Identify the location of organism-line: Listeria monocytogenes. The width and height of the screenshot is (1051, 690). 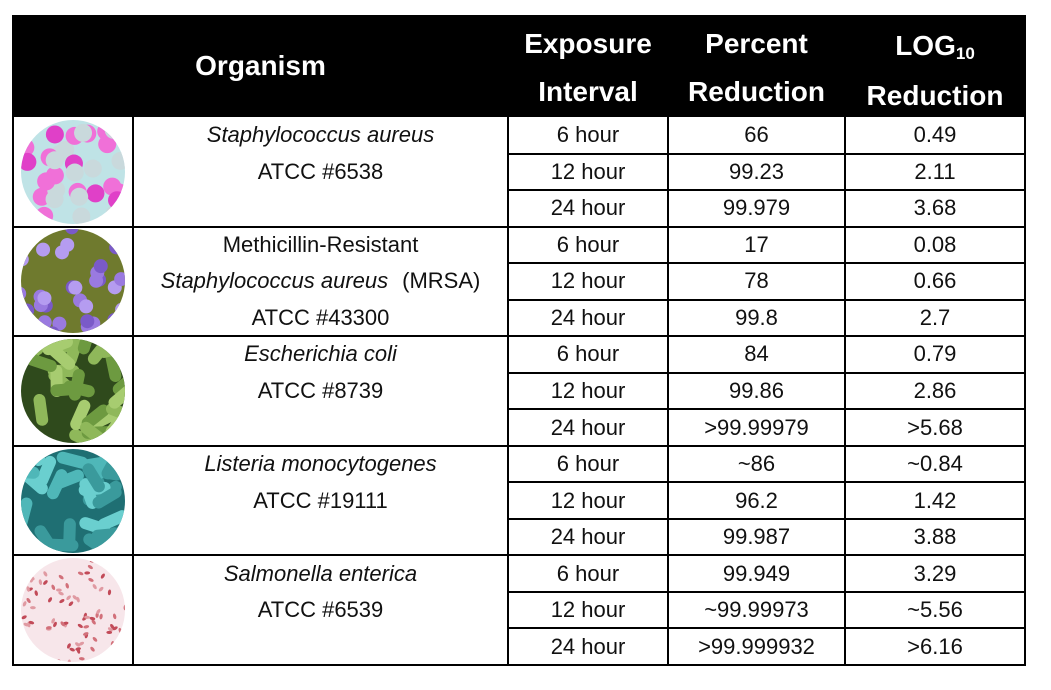
(320, 464).